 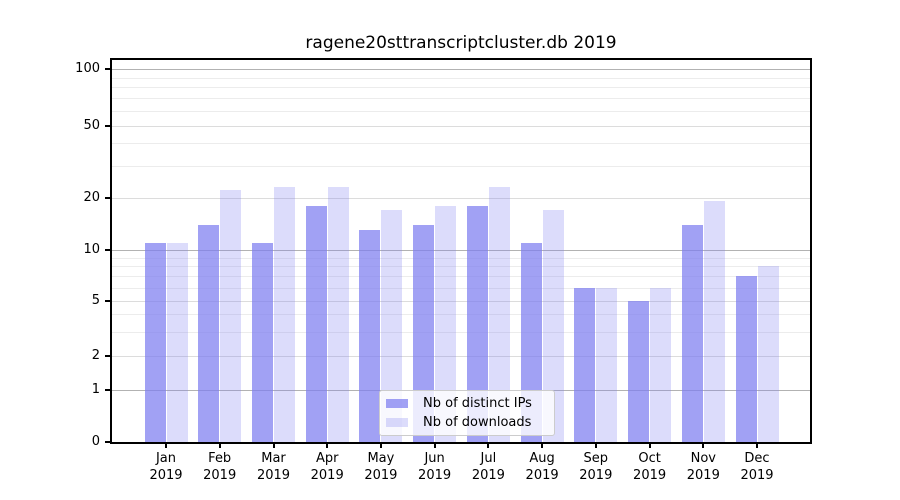 I want to click on chart-title: ragene20sttranscriptcluster.db 2019, so click(x=461, y=43).